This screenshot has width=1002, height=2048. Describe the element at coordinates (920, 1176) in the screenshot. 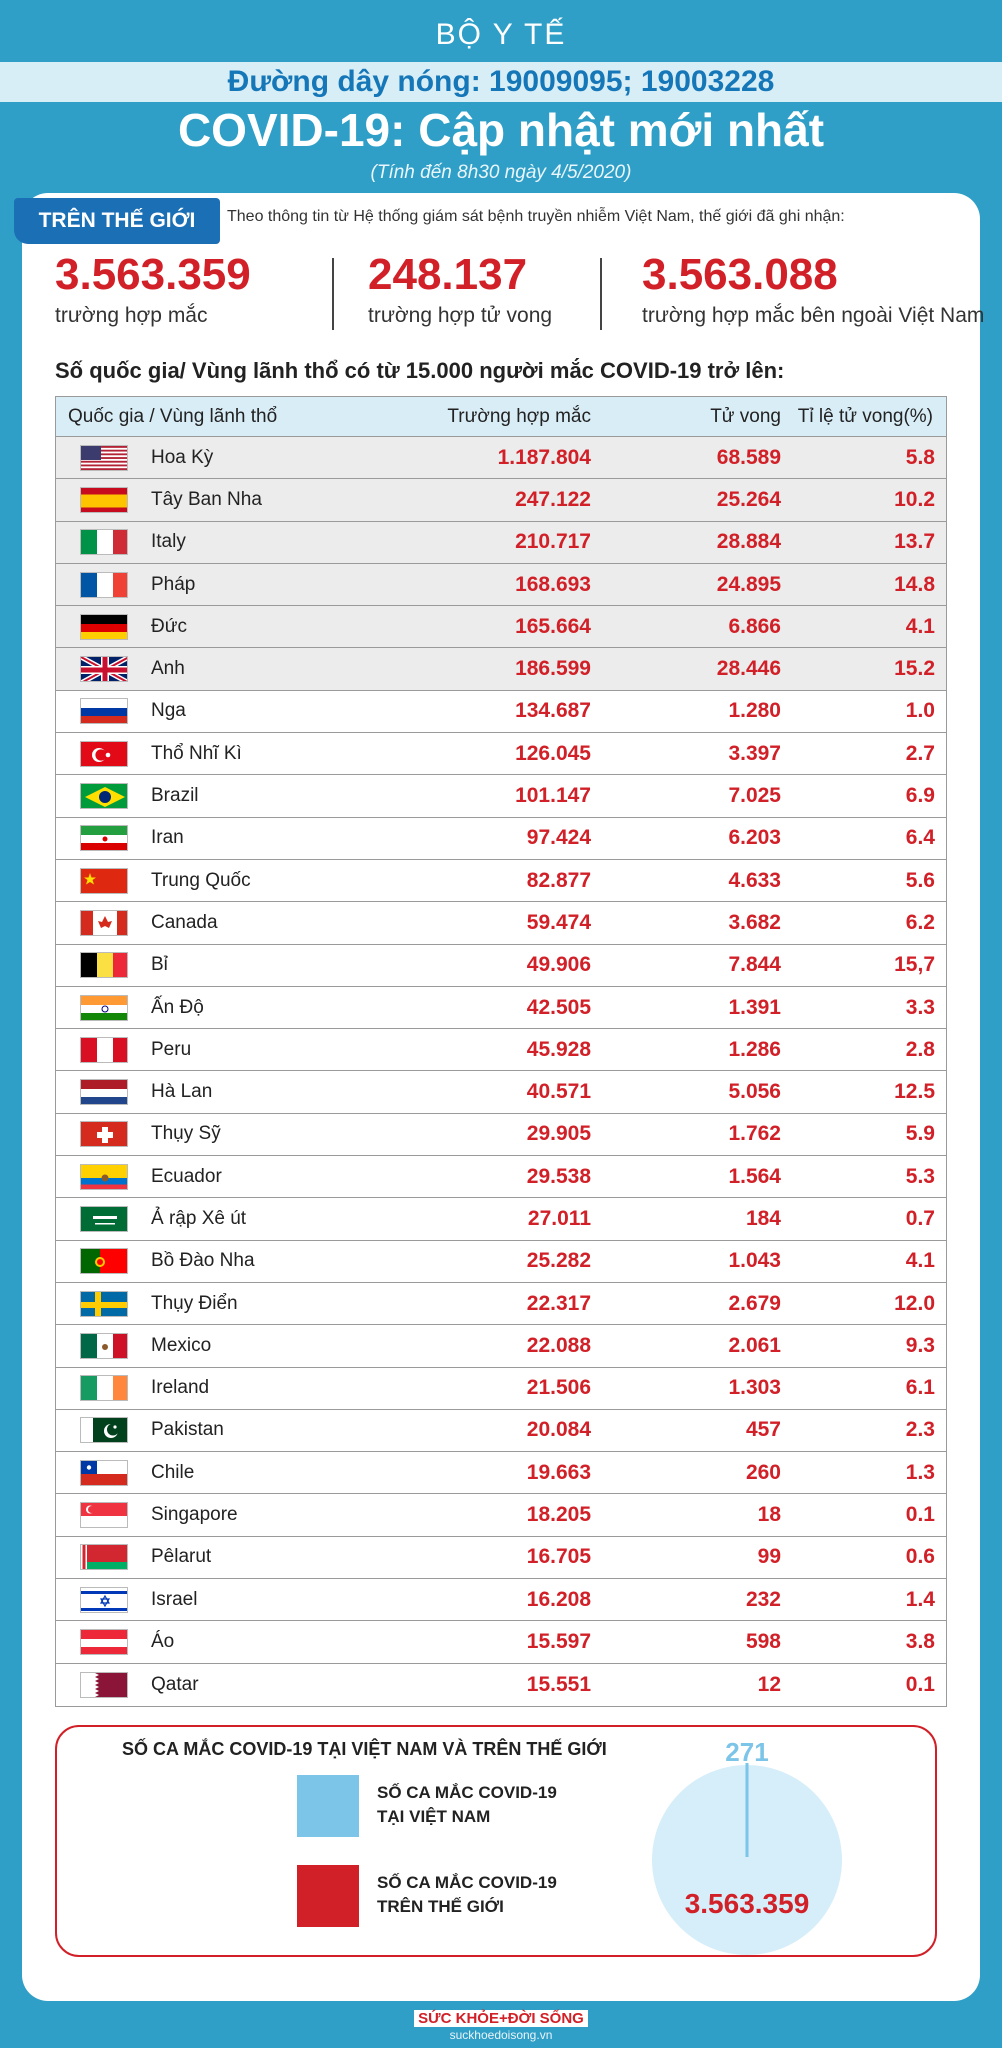

I see `fatality-rate-value: 5.3` at that location.